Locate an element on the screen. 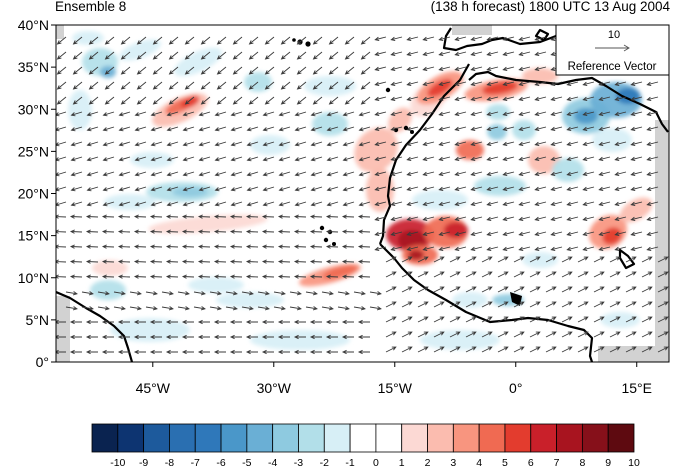 This screenshot has width=673, height=471. colorbar-tick-label: 6 is located at coordinates (531, 463).